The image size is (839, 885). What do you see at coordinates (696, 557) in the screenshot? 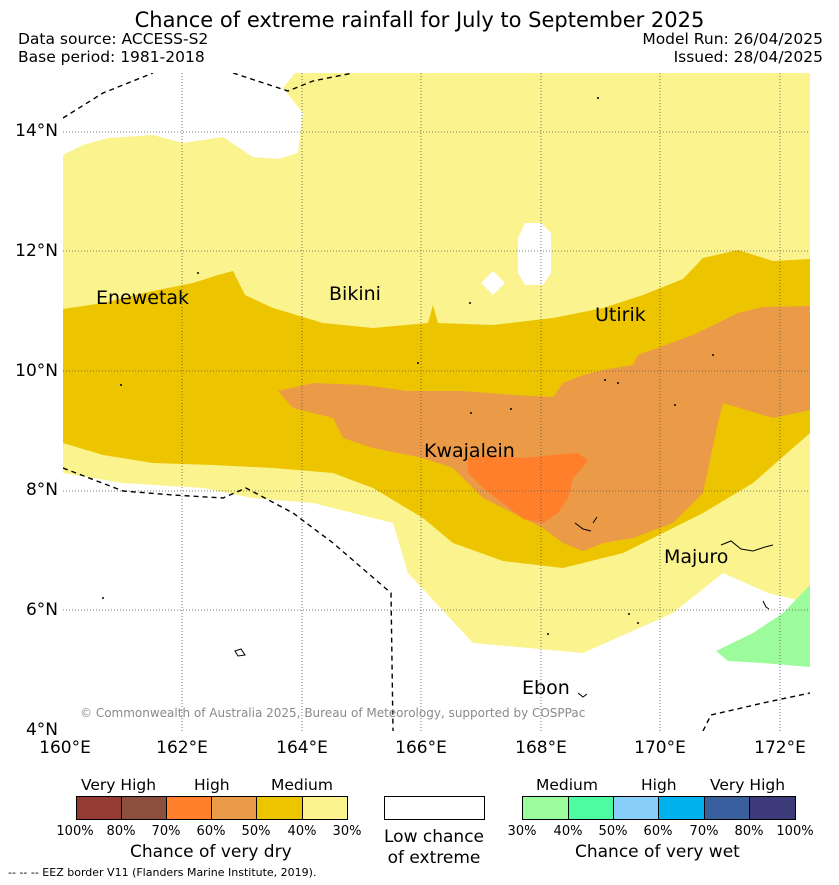
I see `place-label-majuro: Majuro` at bounding box center [696, 557].